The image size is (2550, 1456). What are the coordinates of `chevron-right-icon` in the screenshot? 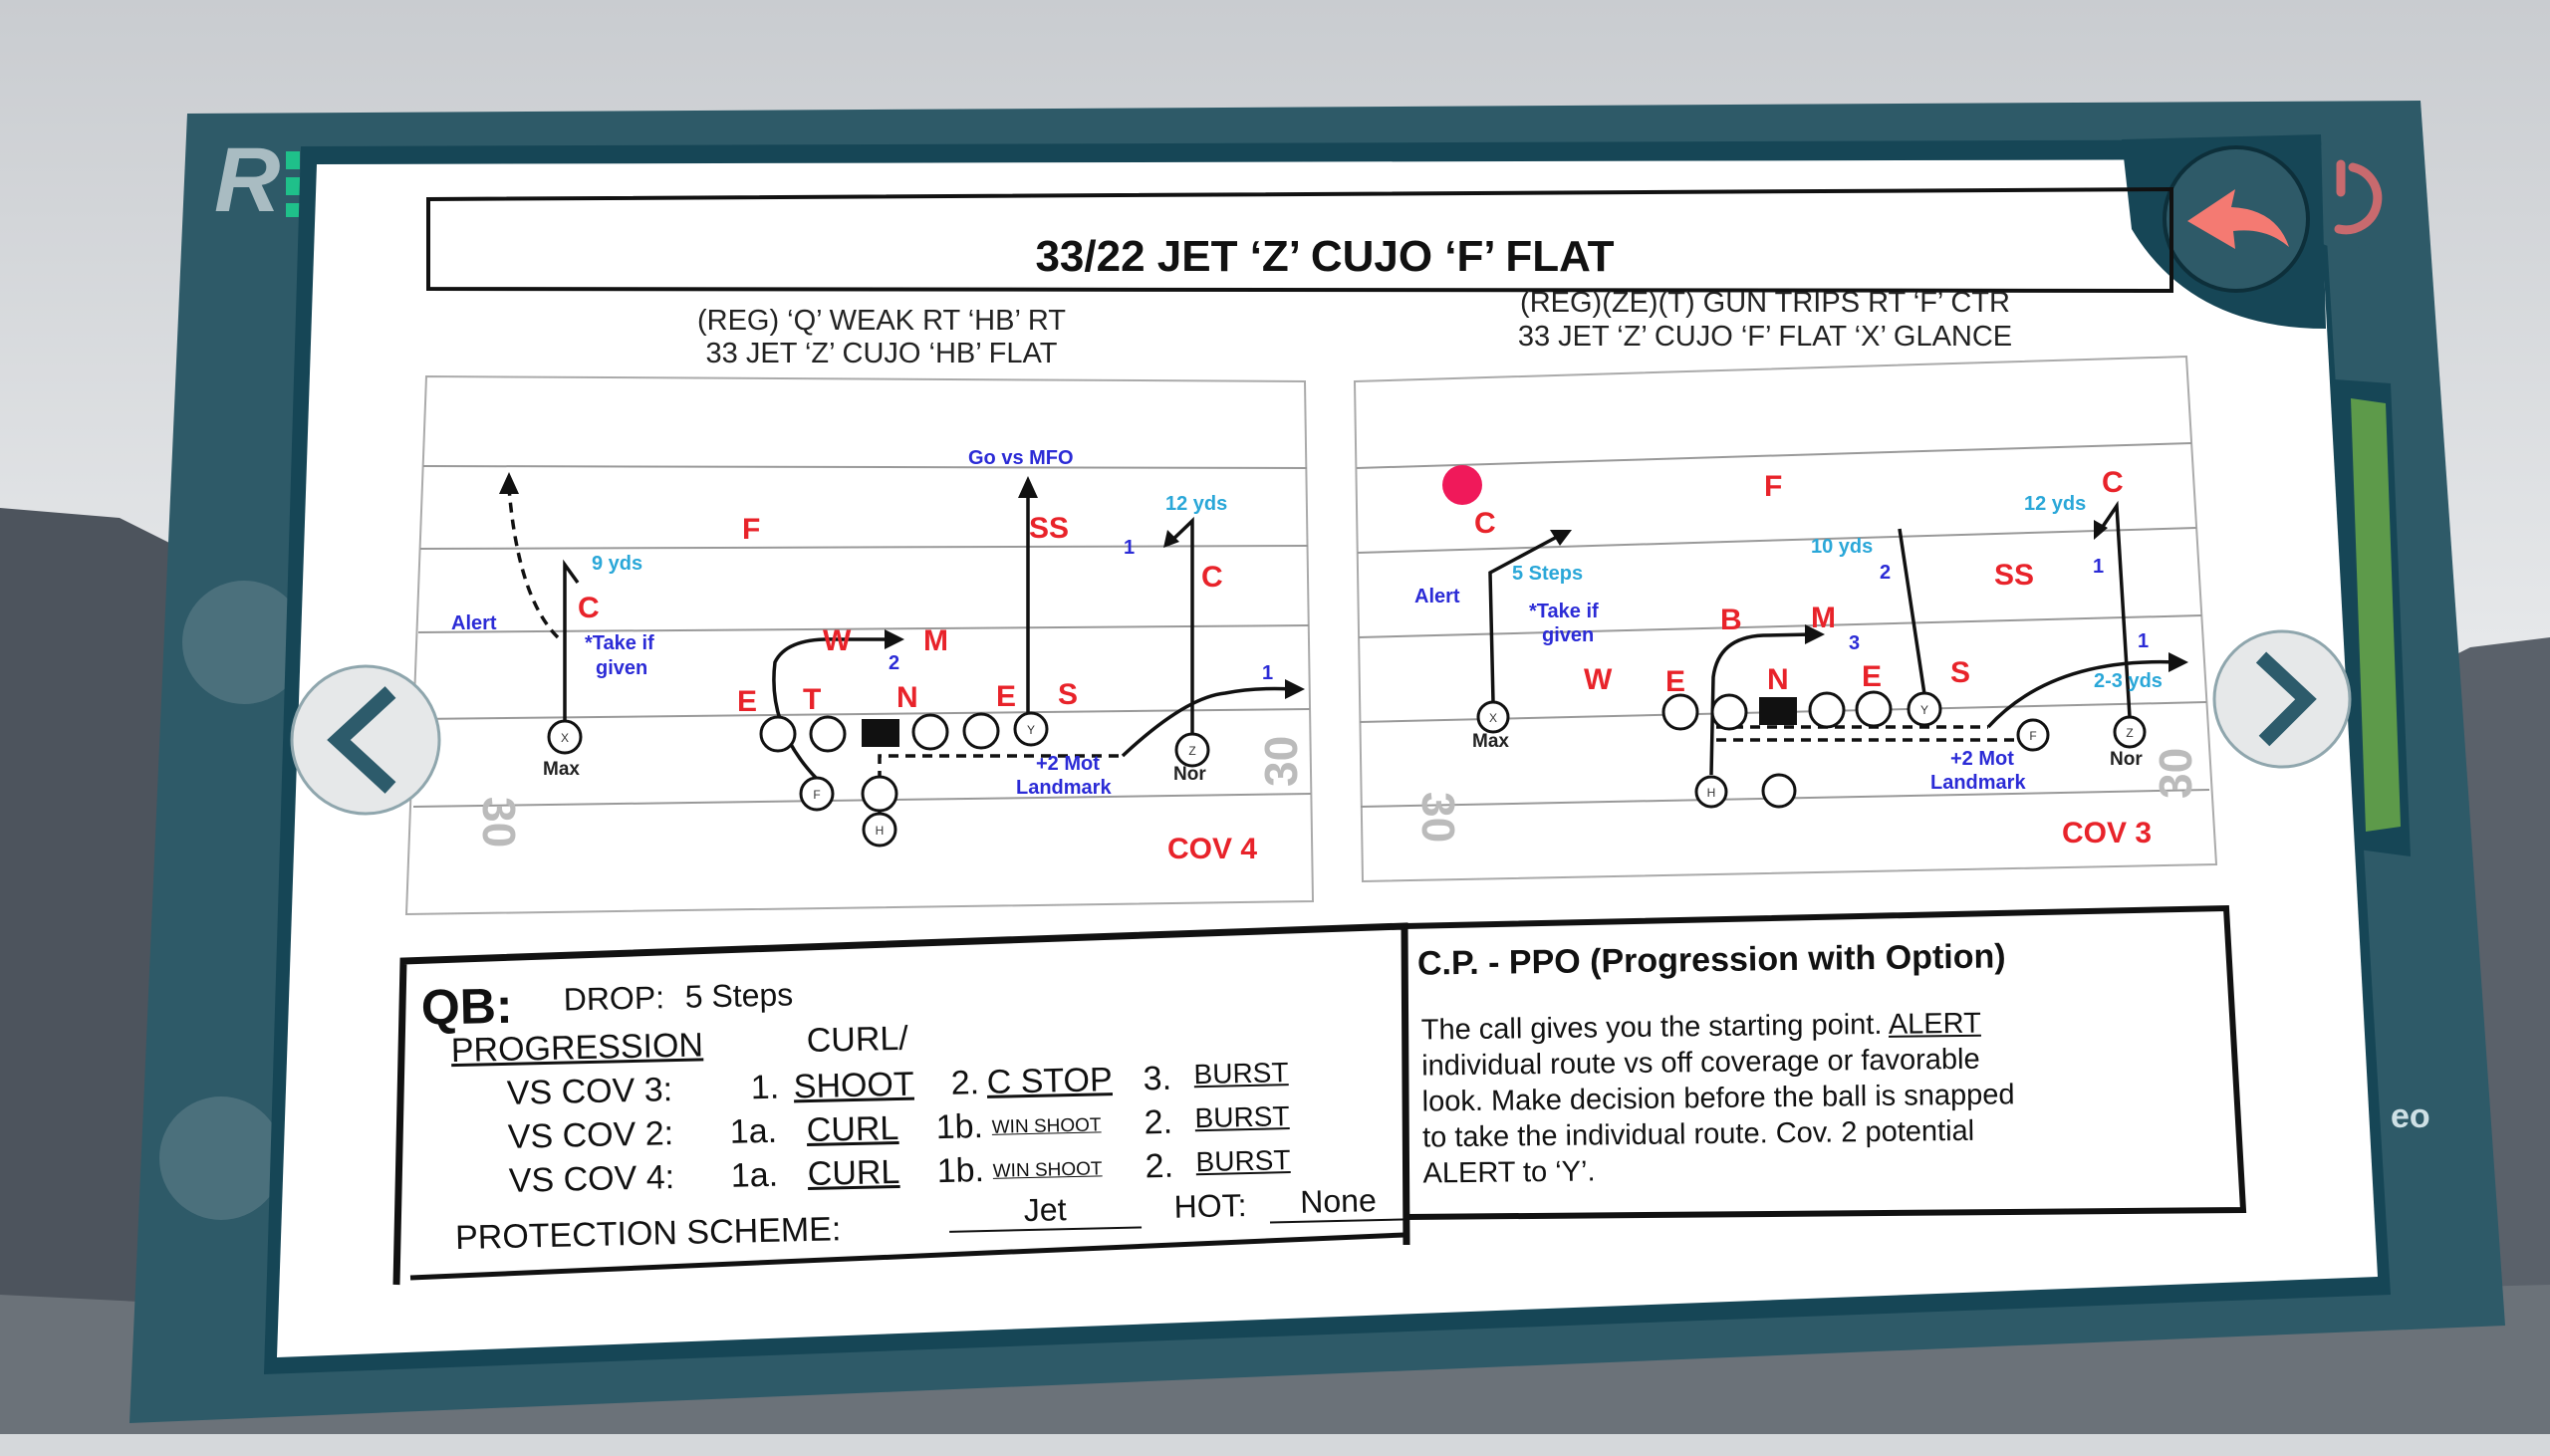 It's located at (2286, 699).